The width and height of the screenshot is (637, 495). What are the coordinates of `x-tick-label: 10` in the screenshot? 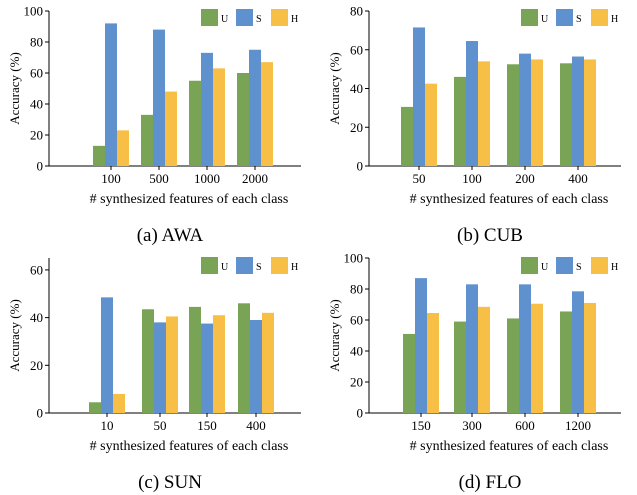 It's located at (107, 425).